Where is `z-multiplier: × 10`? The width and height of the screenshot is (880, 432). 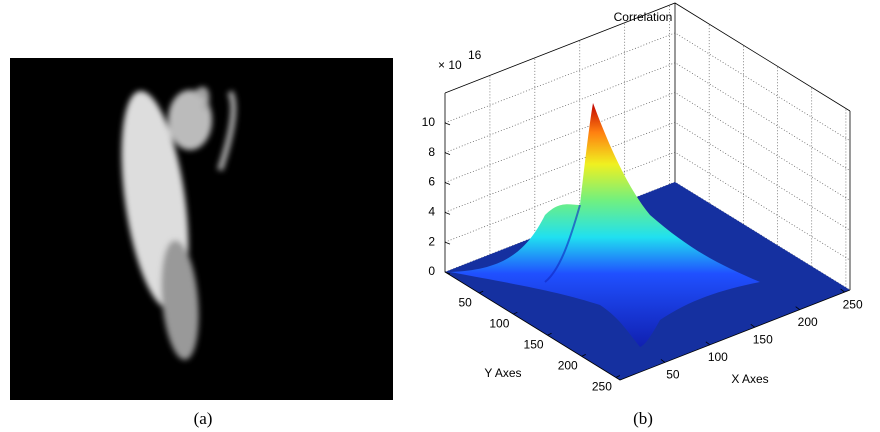
z-multiplier: × 10 is located at coordinates (450, 65).